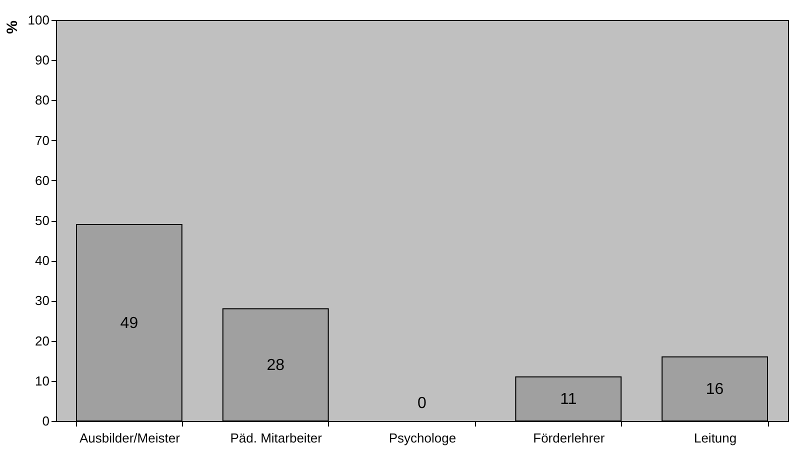 This screenshot has width=797, height=456. I want to click on data-label: 11, so click(568, 399).